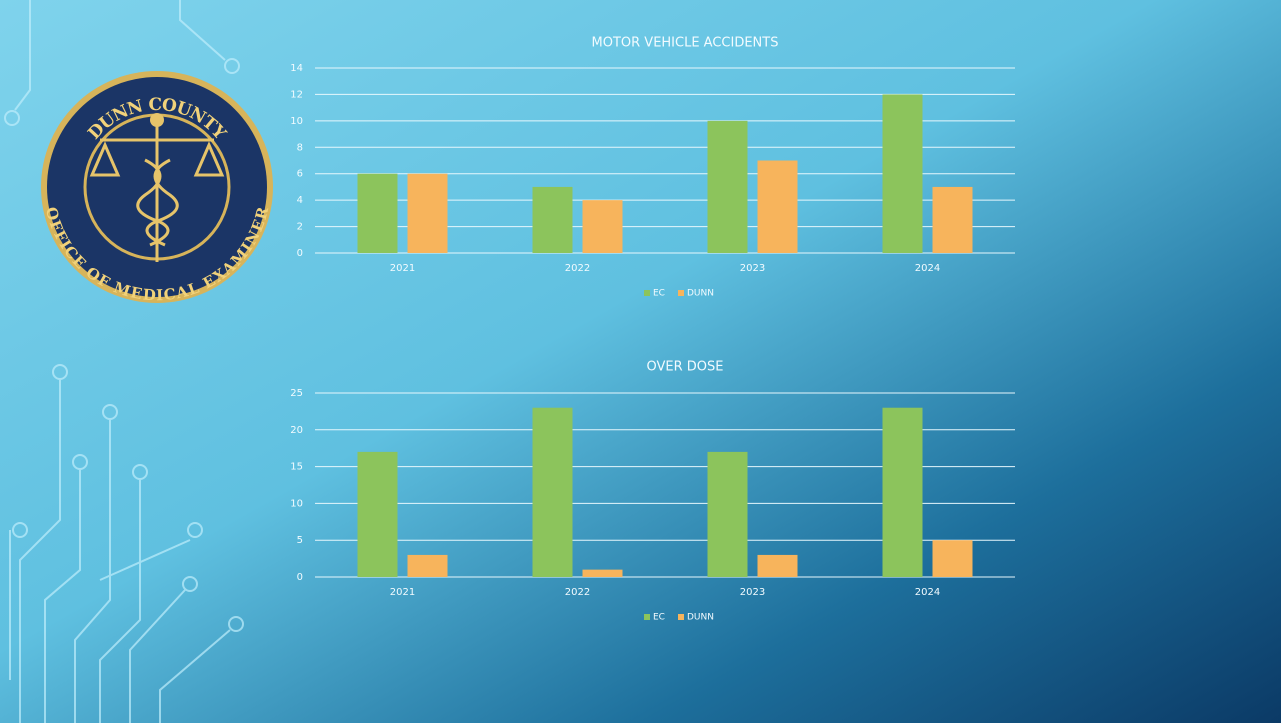  What do you see at coordinates (300, 227) in the screenshot?
I see `y-tick-label: 2` at bounding box center [300, 227].